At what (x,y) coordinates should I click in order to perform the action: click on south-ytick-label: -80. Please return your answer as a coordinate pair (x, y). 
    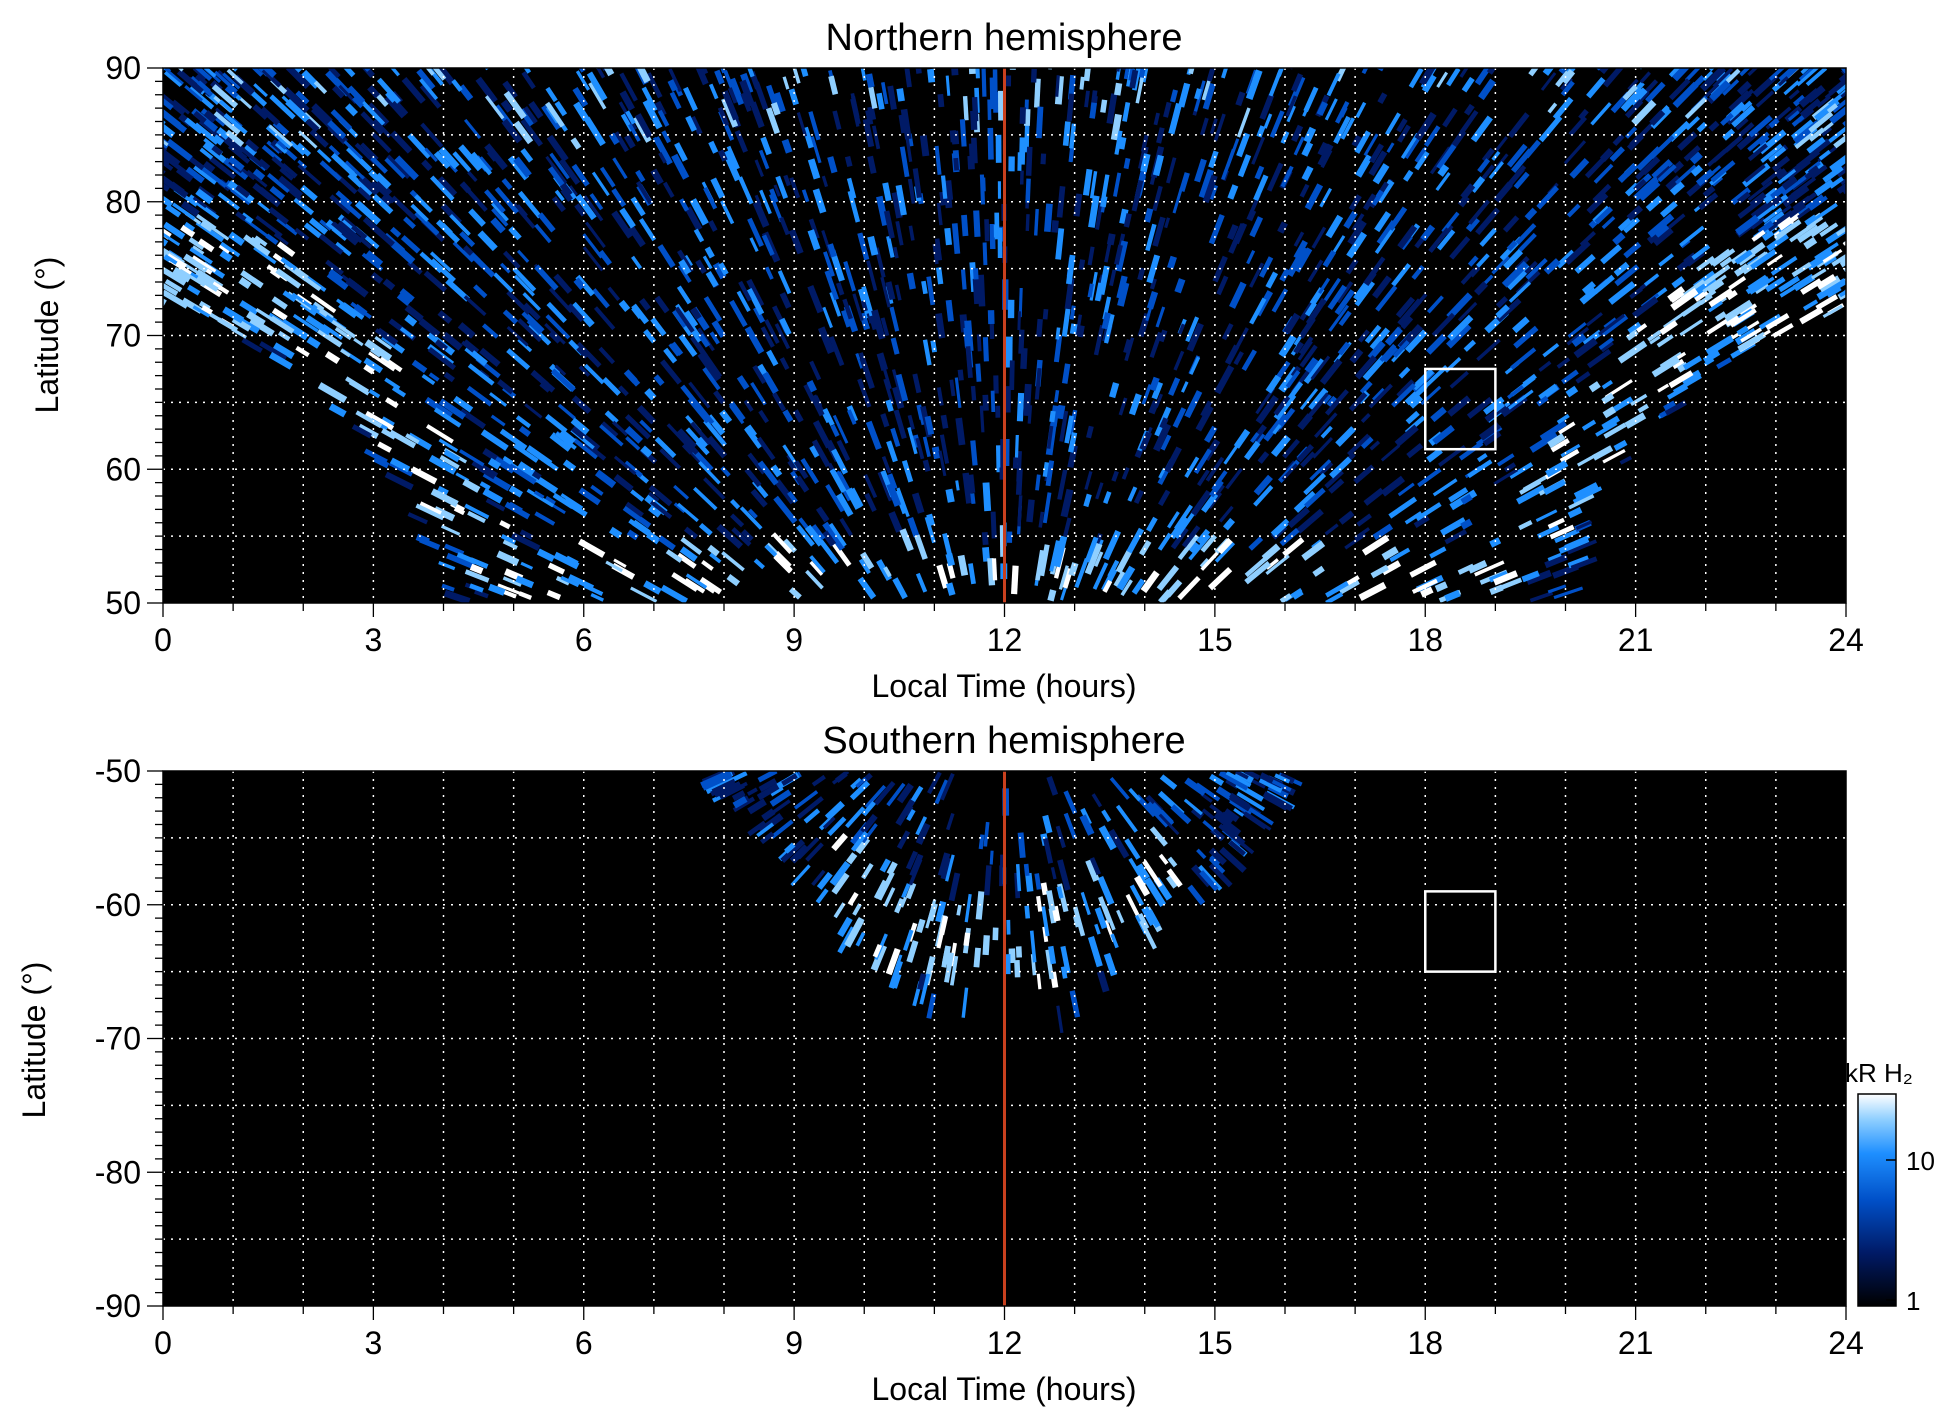
    Looking at the image, I should click on (118, 1172).